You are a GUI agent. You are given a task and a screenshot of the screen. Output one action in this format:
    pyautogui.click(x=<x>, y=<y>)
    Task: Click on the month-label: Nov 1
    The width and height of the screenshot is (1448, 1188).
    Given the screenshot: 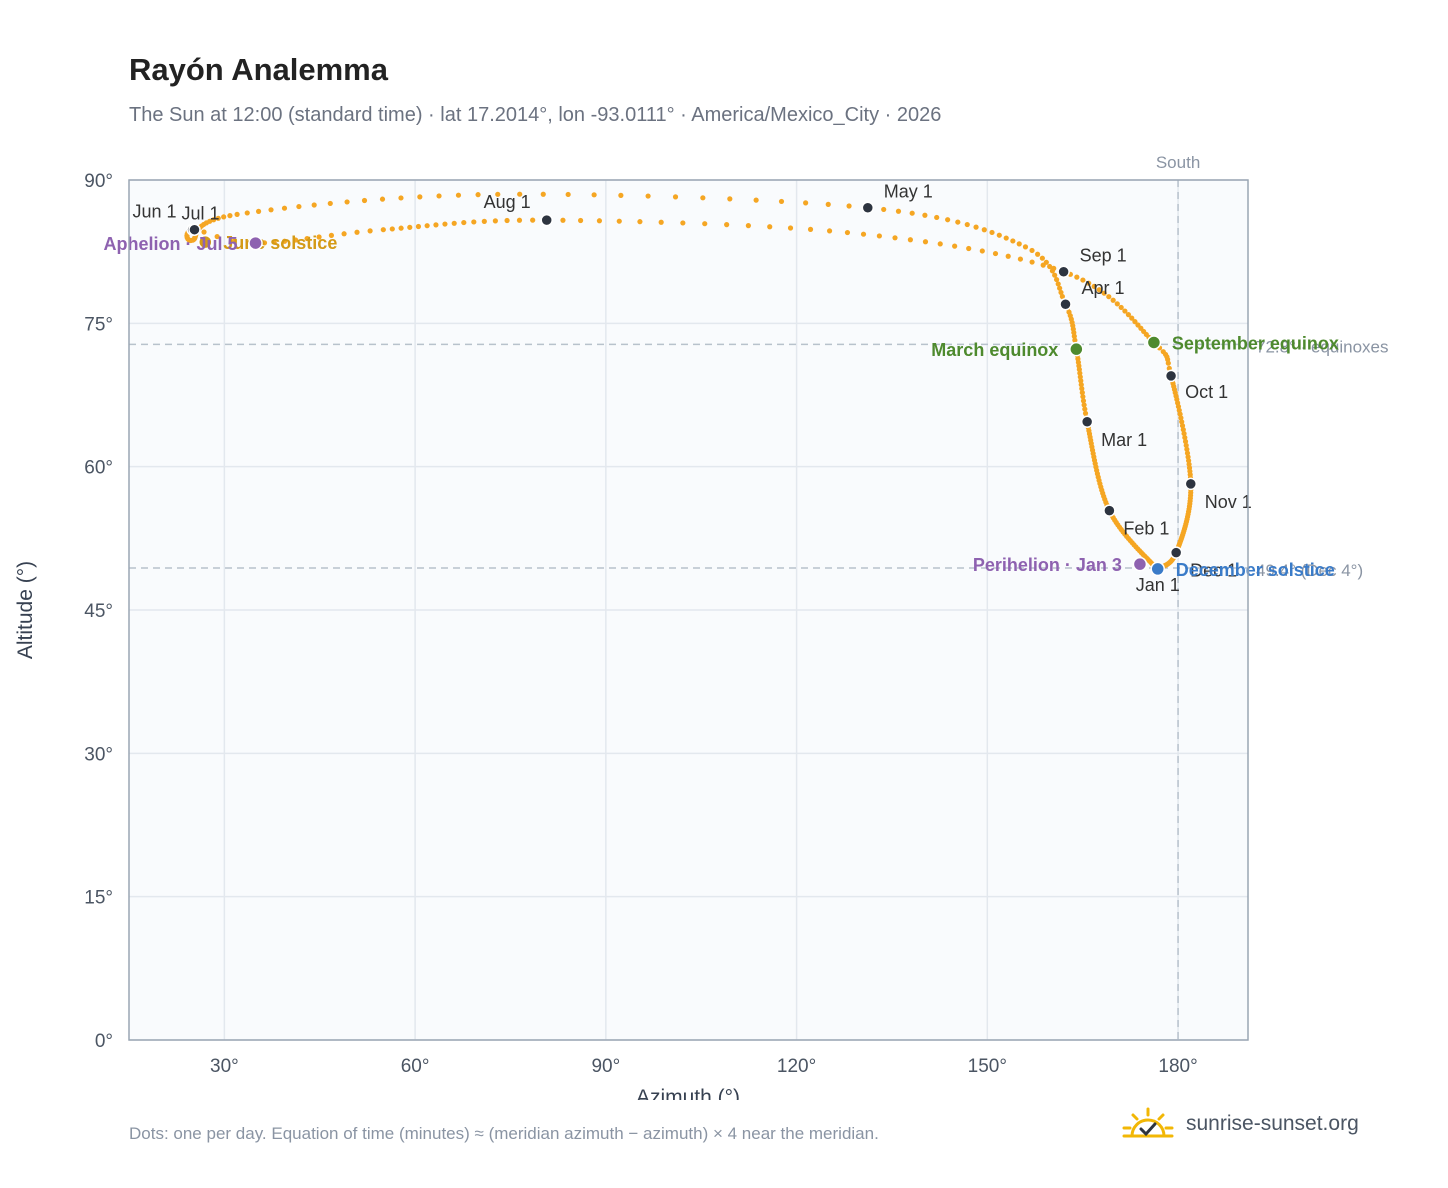 What is the action you would take?
    pyautogui.click(x=1228, y=502)
    